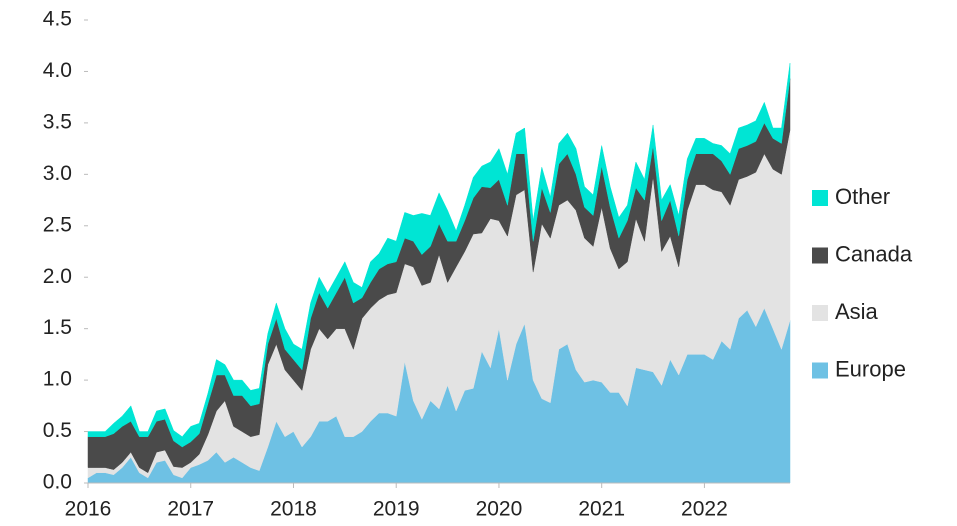  Describe the element at coordinates (704, 509) in the screenshot. I see `x-tick-label: 2022` at that location.